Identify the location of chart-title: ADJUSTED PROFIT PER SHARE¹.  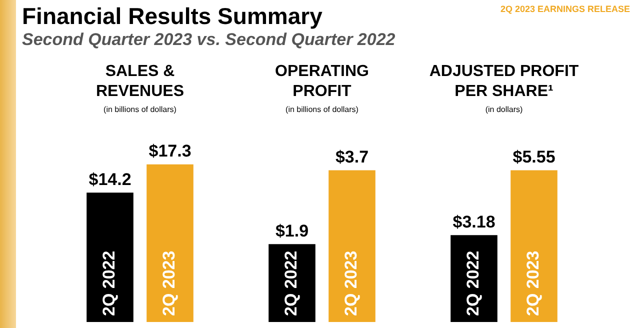
(504, 82).